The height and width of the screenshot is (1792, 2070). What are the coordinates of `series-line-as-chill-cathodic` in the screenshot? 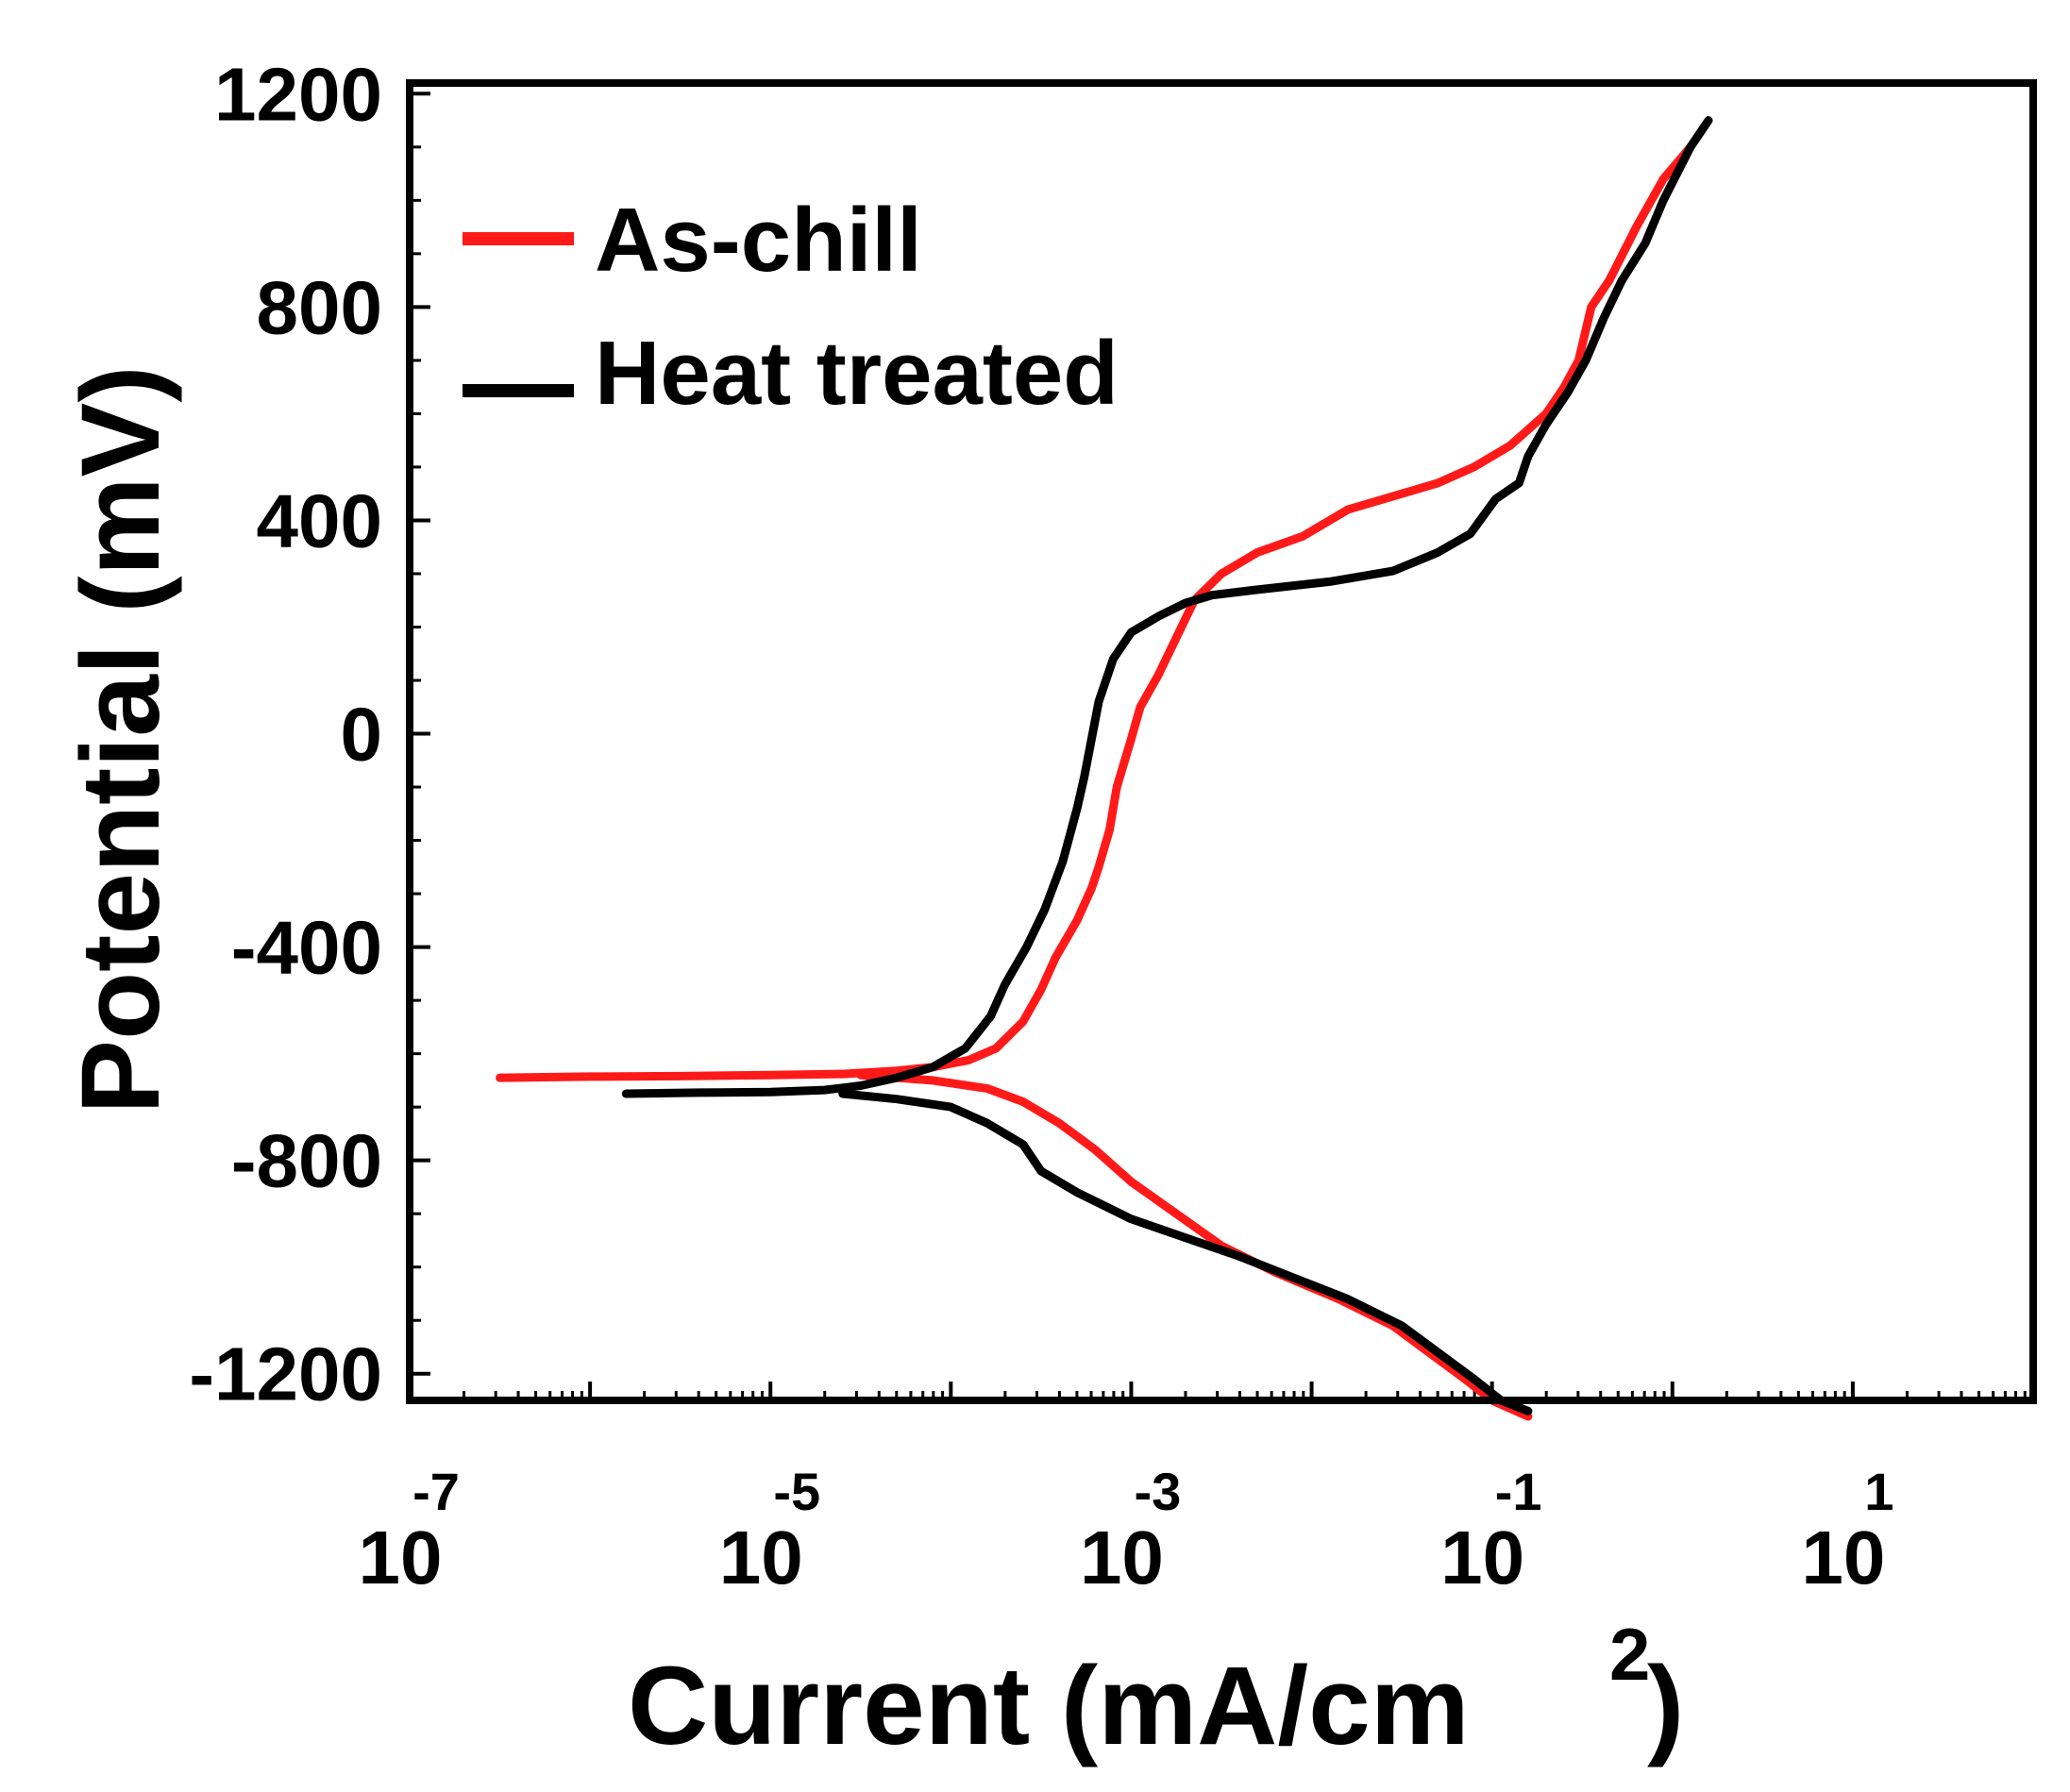 It's located at (1194, 1245).